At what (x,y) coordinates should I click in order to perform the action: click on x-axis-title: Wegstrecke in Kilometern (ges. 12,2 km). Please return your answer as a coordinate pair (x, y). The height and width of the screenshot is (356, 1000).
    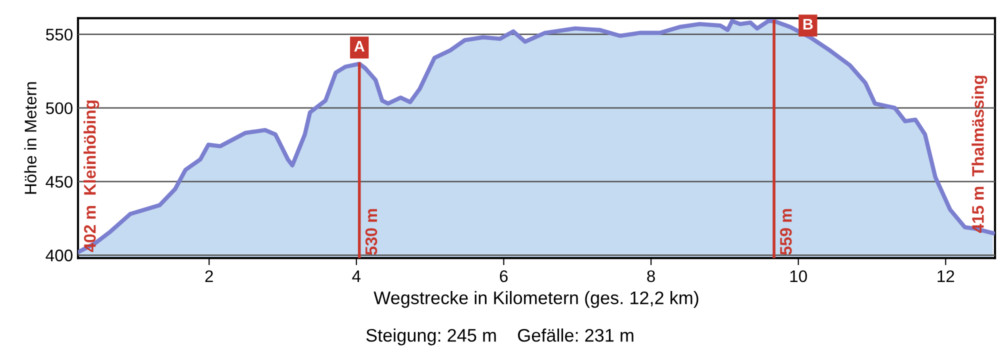
    Looking at the image, I should click on (536, 299).